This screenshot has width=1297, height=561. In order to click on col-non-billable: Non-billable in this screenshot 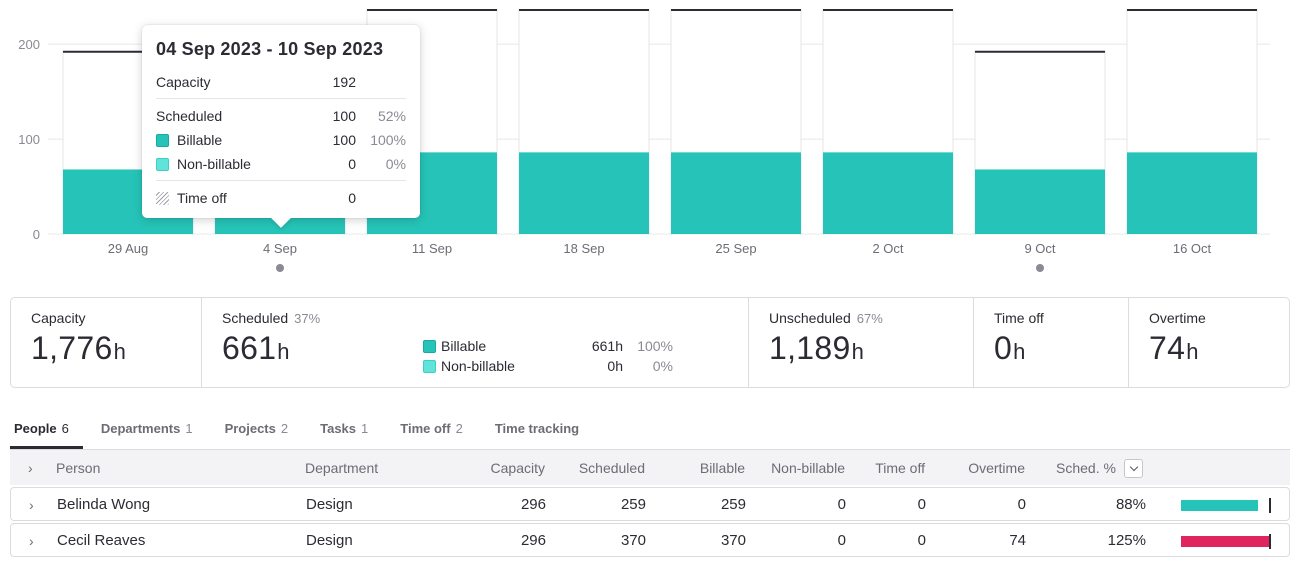, I will do `click(808, 468)`.